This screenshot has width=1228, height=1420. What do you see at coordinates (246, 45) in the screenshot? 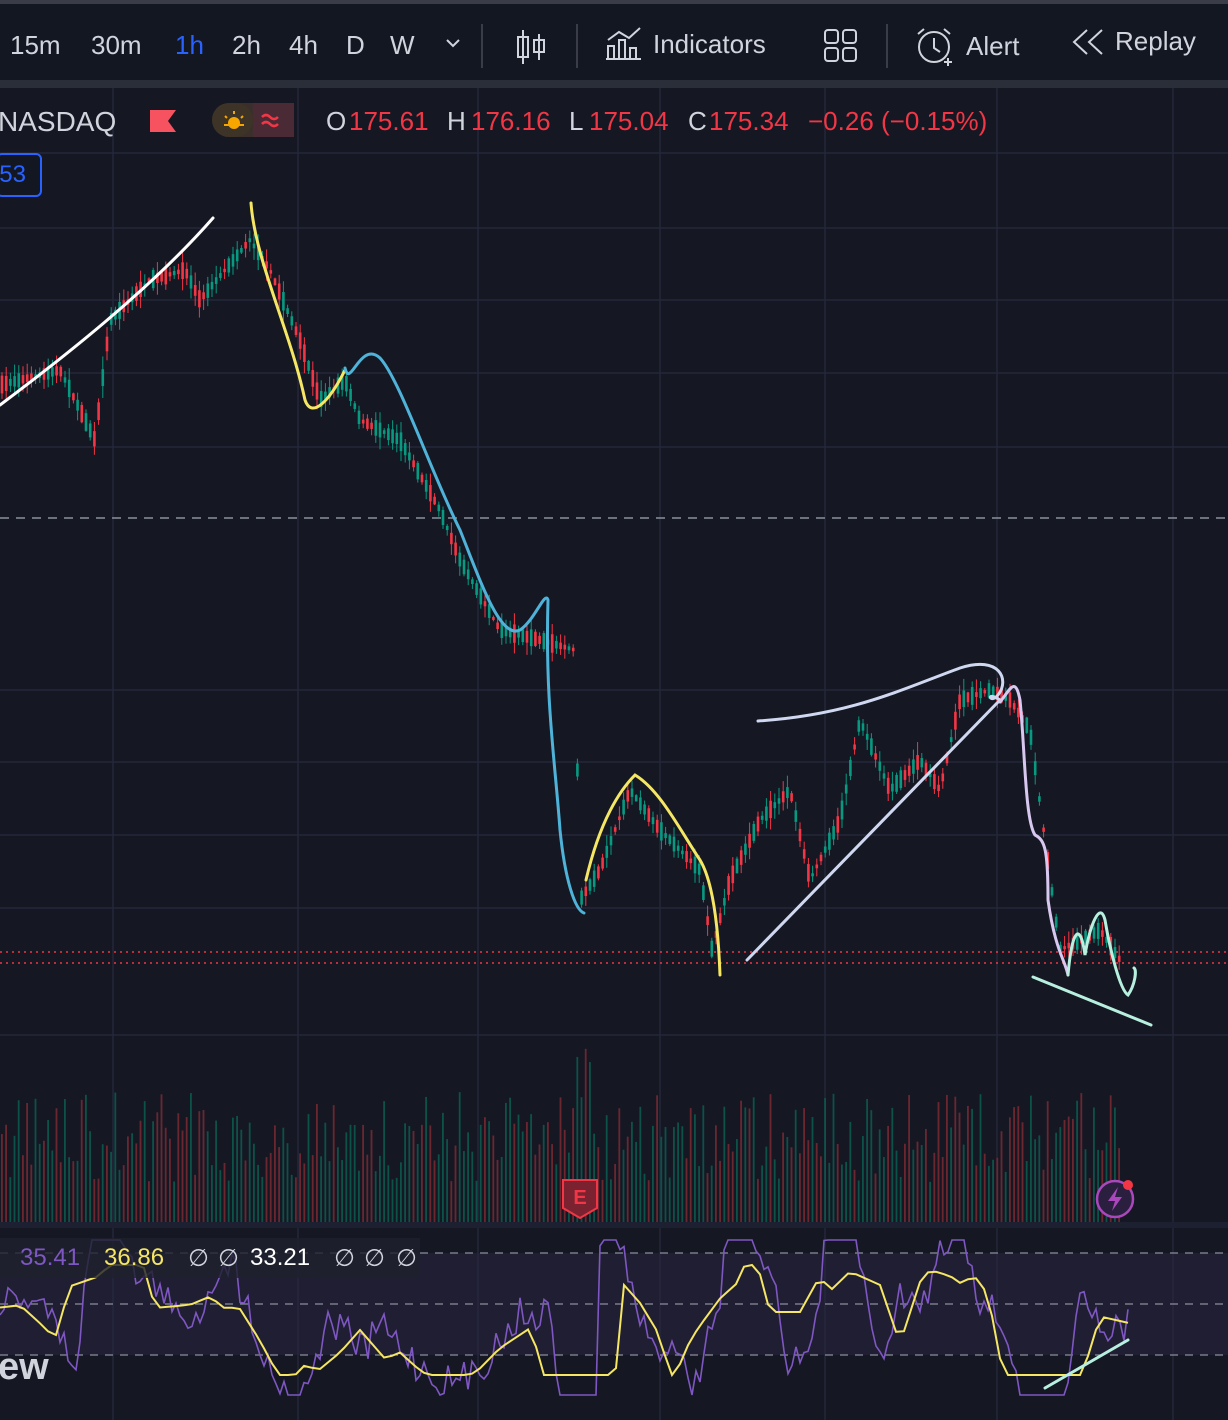
I see `timeframe-2h: 2h` at bounding box center [246, 45].